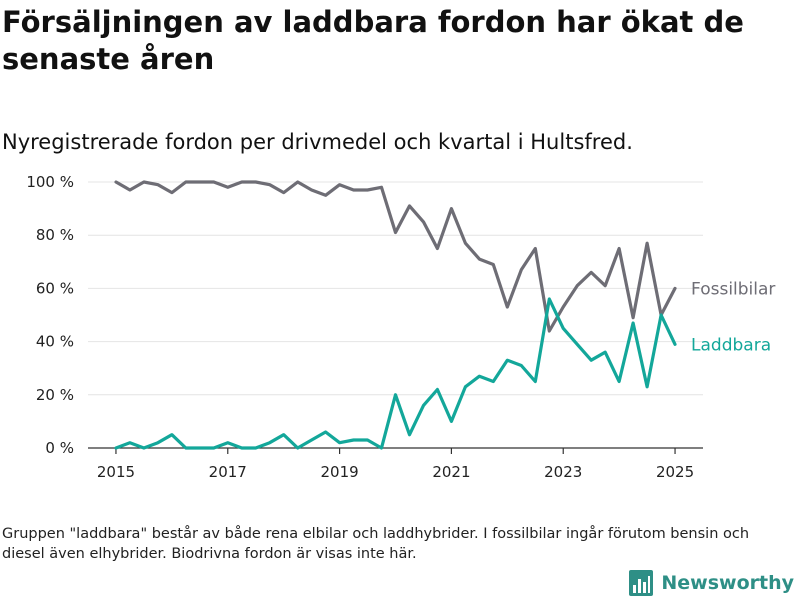 The width and height of the screenshot is (800, 600). What do you see at coordinates (50, 182) in the screenshot?
I see `y-tick-label: 100 %` at bounding box center [50, 182].